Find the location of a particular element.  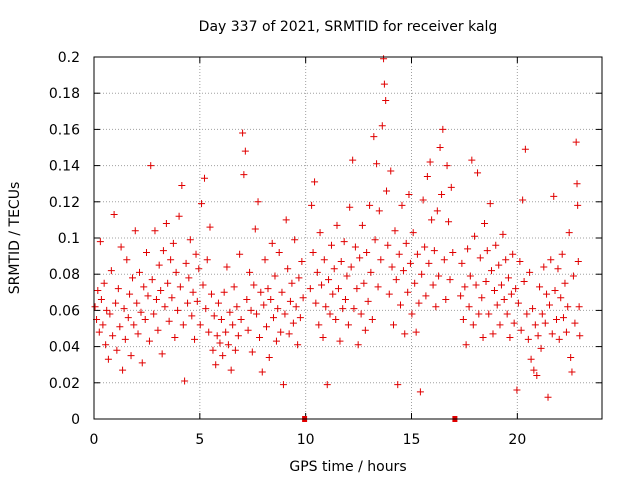

y-tick-label: 0.1 is located at coordinates (69, 239).